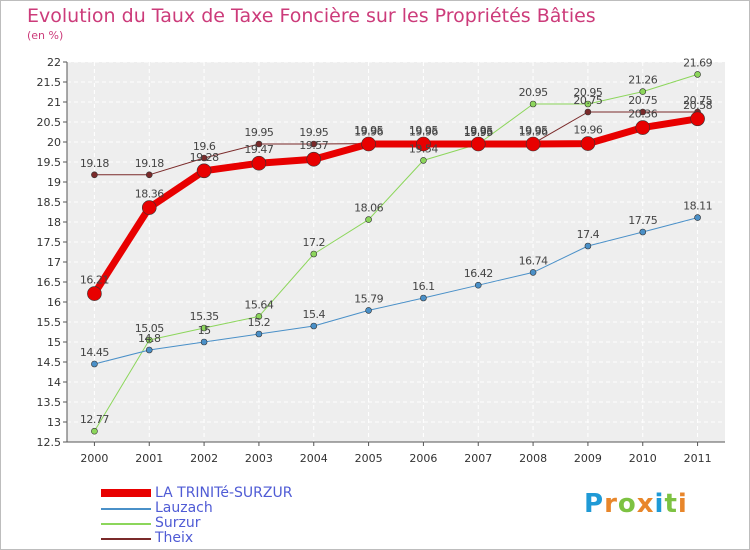 The height and width of the screenshot is (550, 750). I want to click on data-label-lauzach: 16.42, so click(478, 273).